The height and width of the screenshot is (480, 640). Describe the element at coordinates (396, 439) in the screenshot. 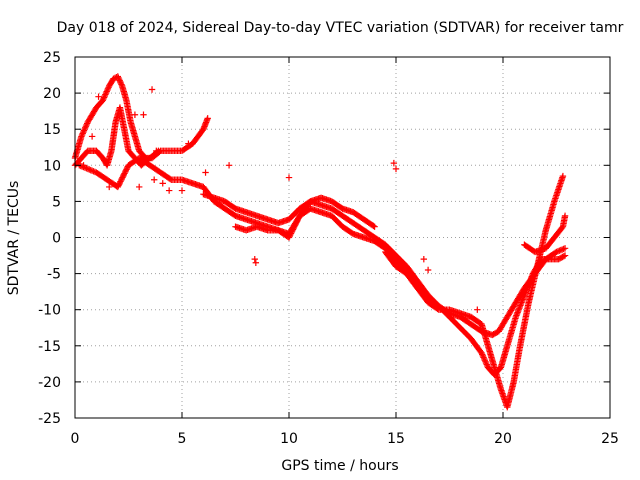

I see `x-tick-label: 15` at that location.